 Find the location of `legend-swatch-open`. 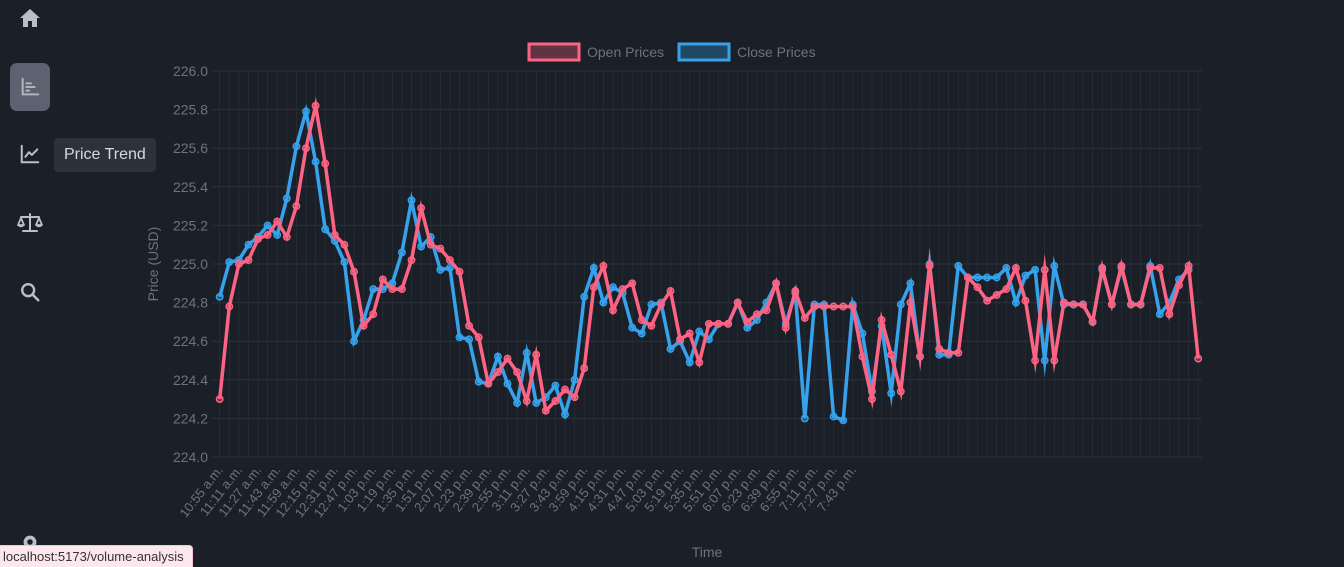

legend-swatch-open is located at coordinates (554, 52).